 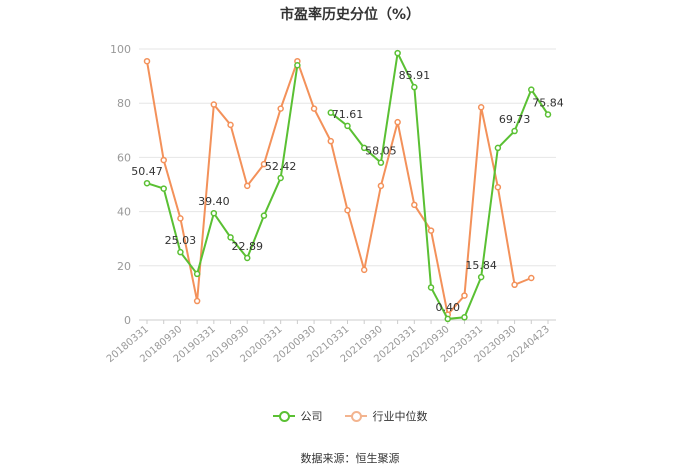 I want to click on legend-swatch-industry, so click(x=355, y=416).